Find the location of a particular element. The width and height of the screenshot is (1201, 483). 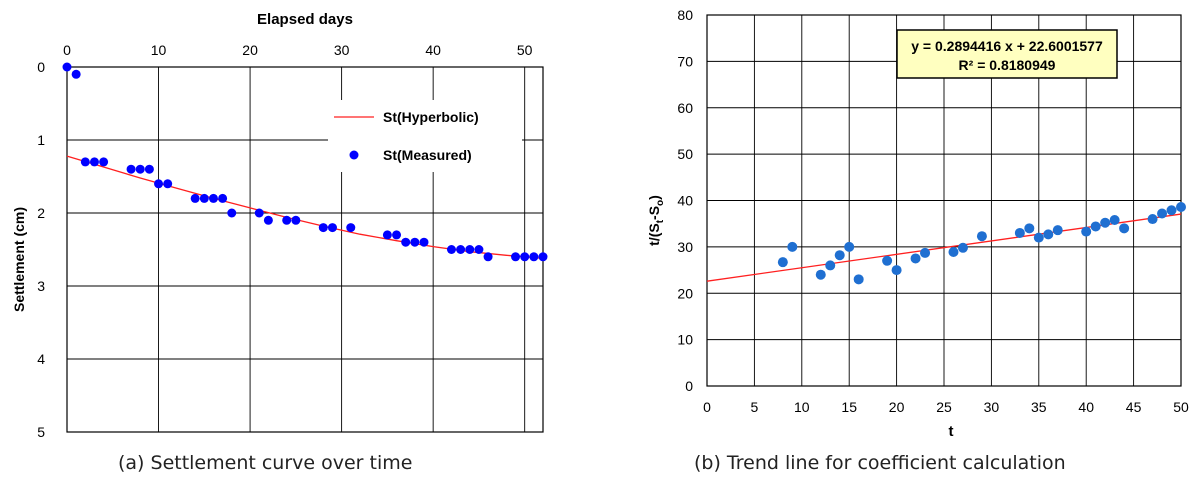

x-tick-label: 45 is located at coordinates (1134, 407).